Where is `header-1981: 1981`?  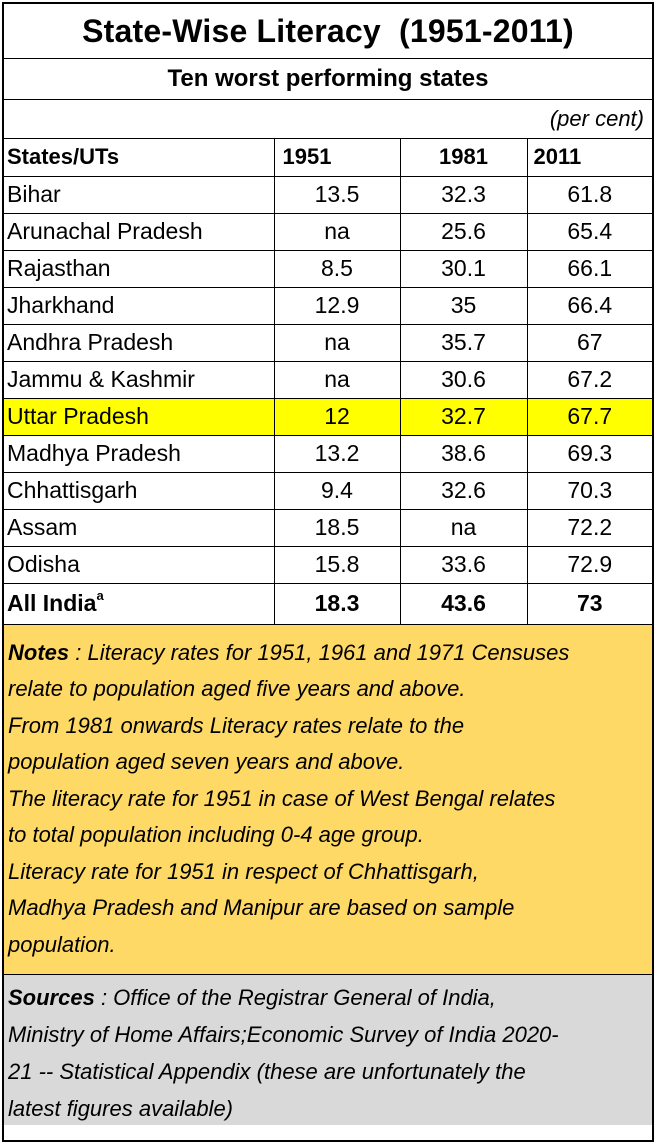 header-1981: 1981 is located at coordinates (463, 158).